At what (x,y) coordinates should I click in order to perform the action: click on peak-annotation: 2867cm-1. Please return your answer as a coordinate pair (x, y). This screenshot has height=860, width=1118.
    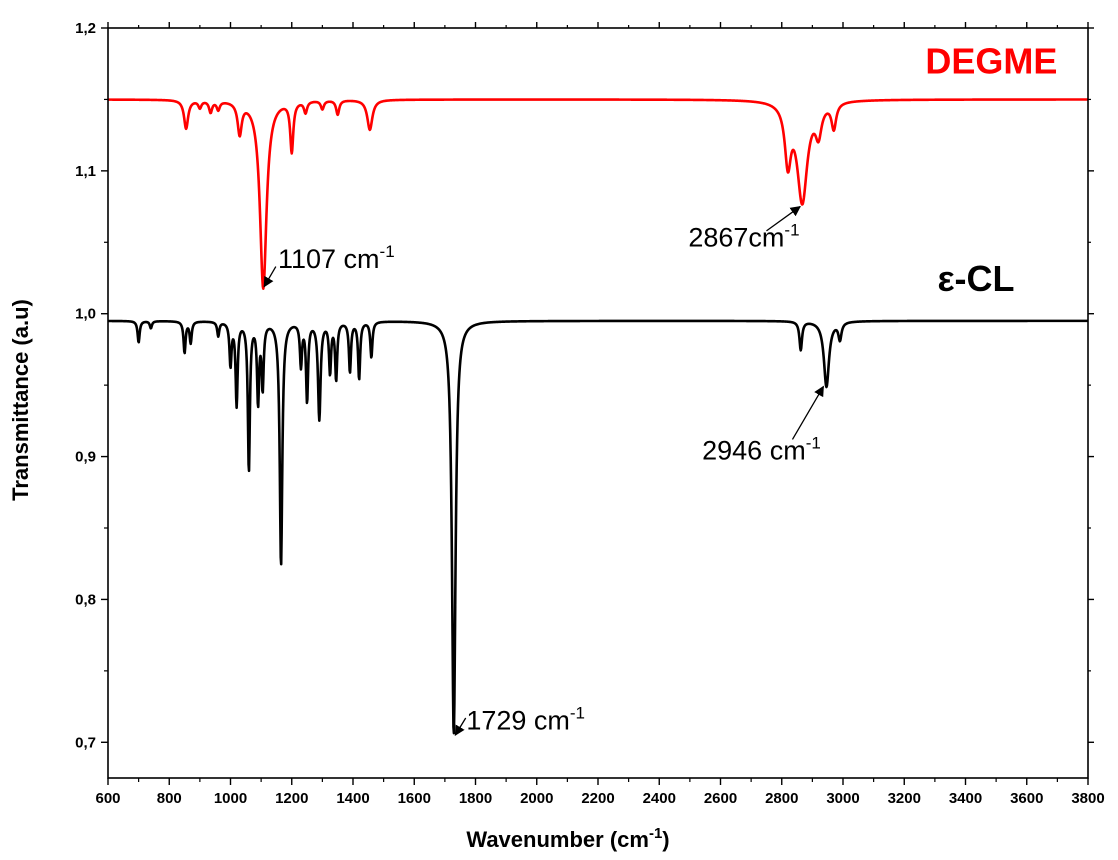
    Looking at the image, I should click on (743, 237).